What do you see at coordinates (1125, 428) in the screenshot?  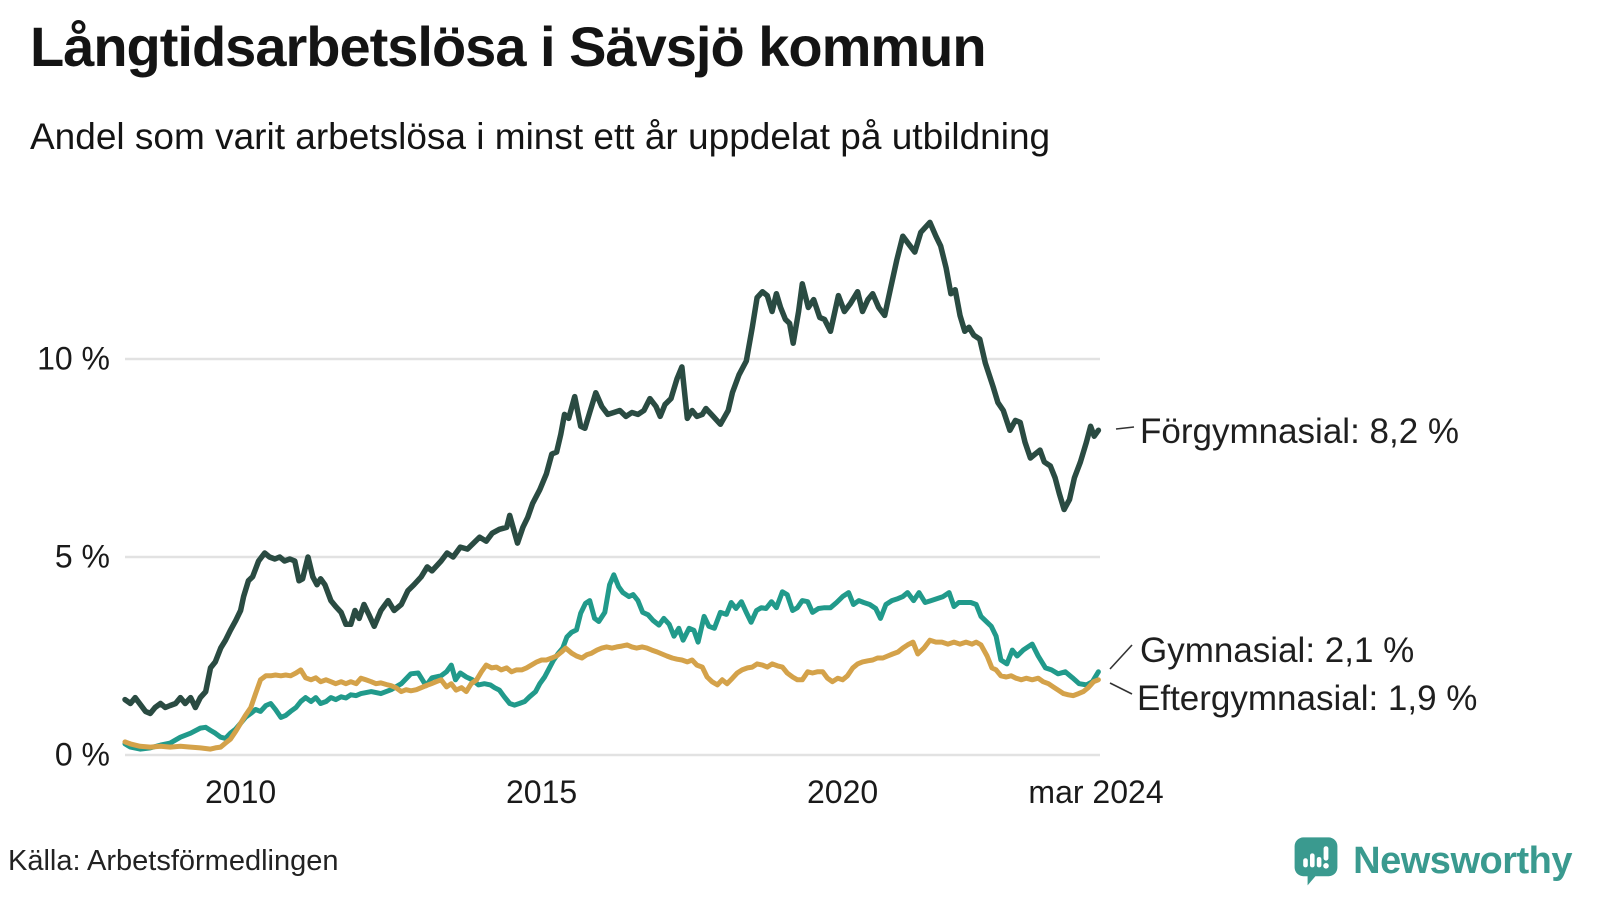 I see `connector-forgymnasial` at bounding box center [1125, 428].